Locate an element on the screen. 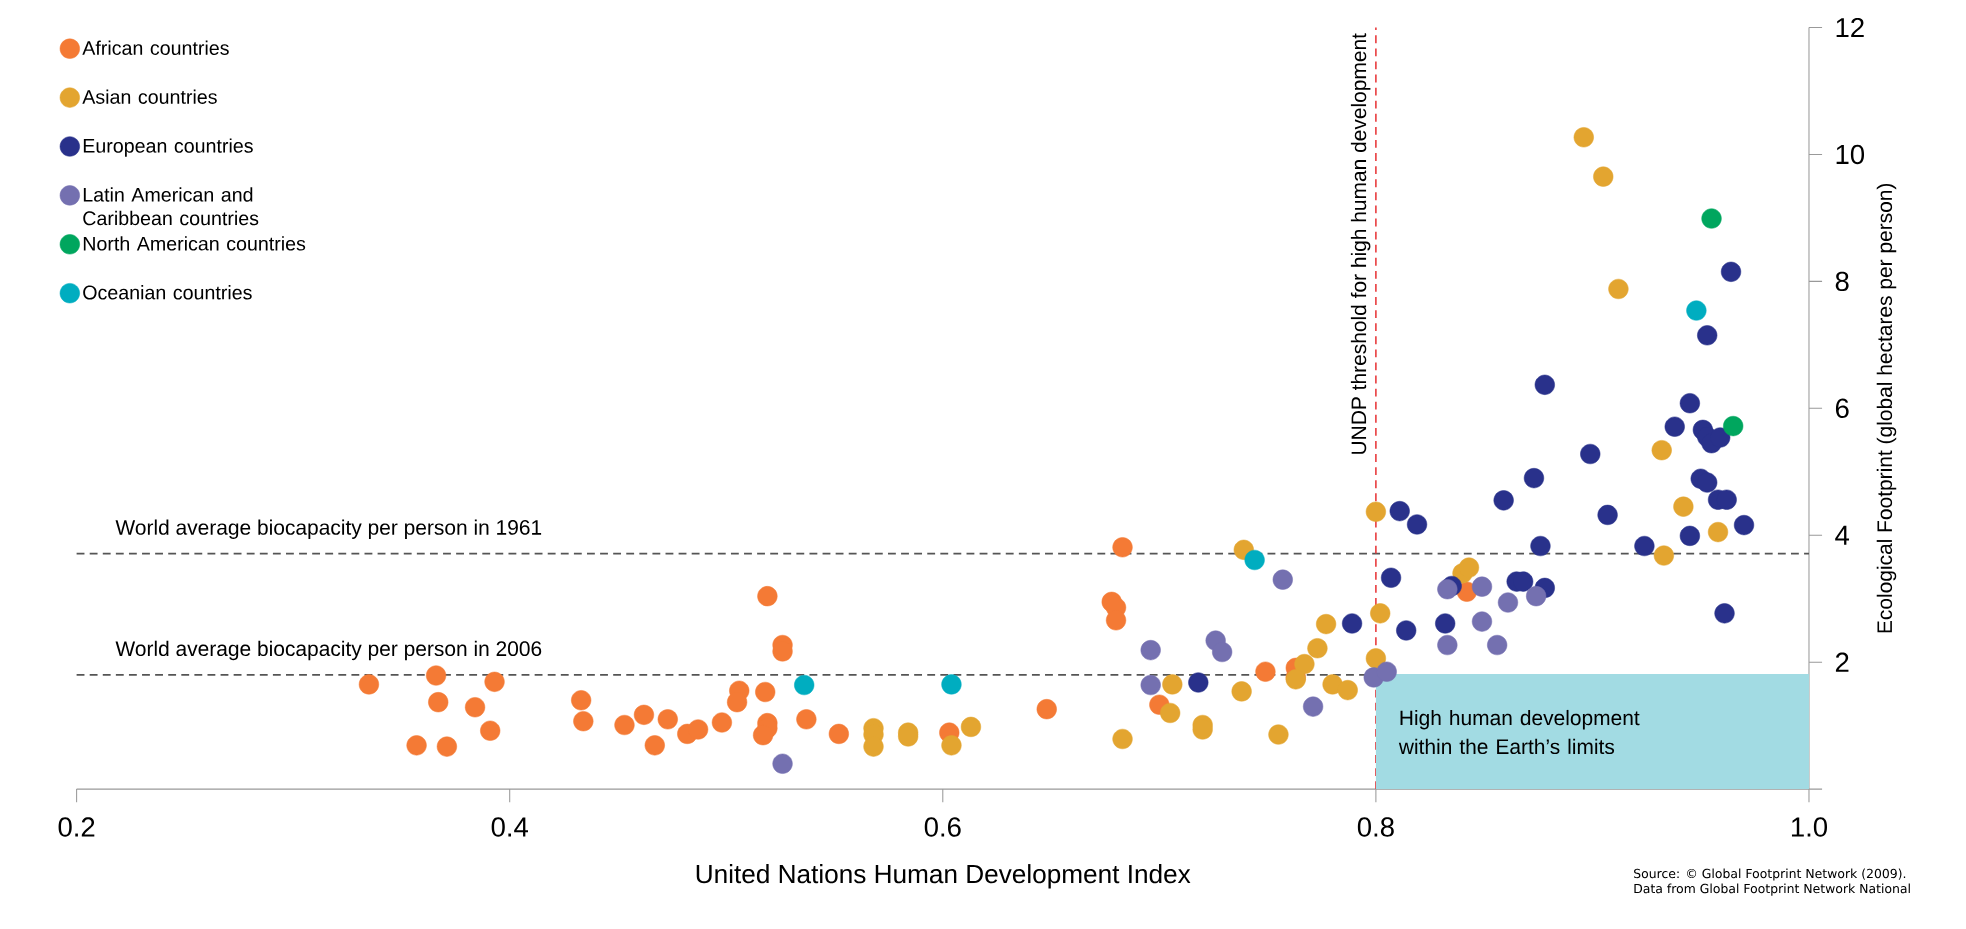  x-tick-label: 1.0 is located at coordinates (1809, 827).